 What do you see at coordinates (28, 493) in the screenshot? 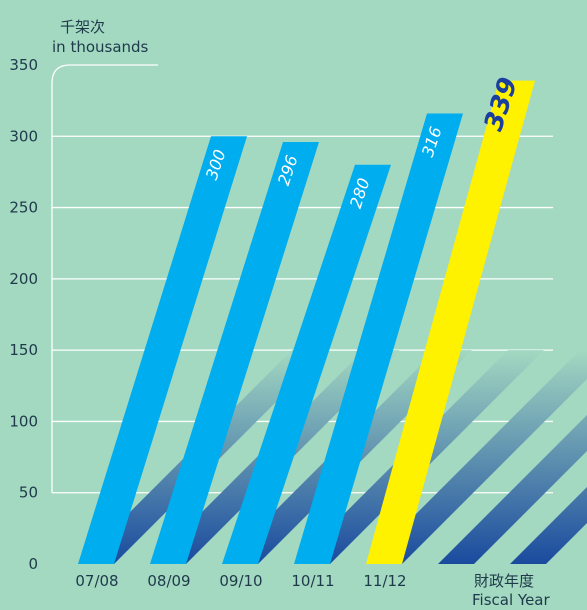
I see `y-tick-label: 50` at bounding box center [28, 493].